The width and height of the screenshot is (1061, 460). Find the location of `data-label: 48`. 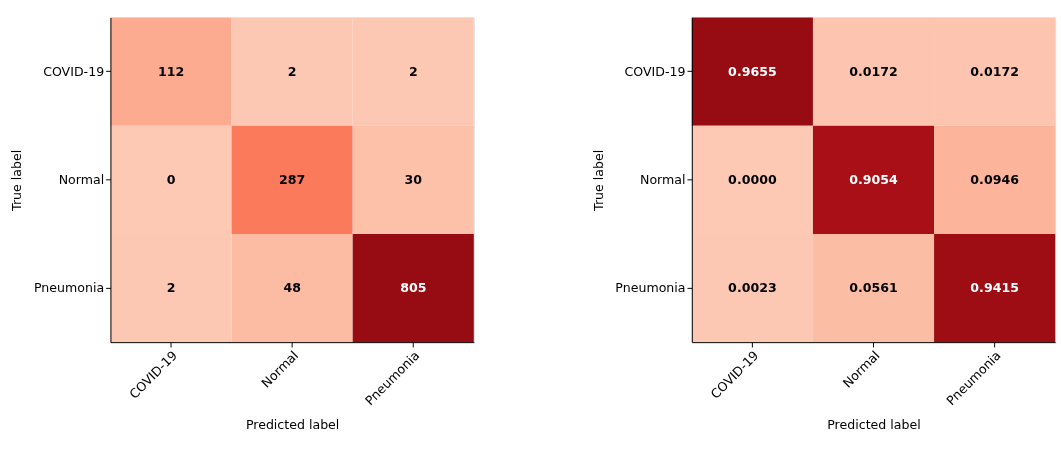

data-label: 48 is located at coordinates (292, 287).